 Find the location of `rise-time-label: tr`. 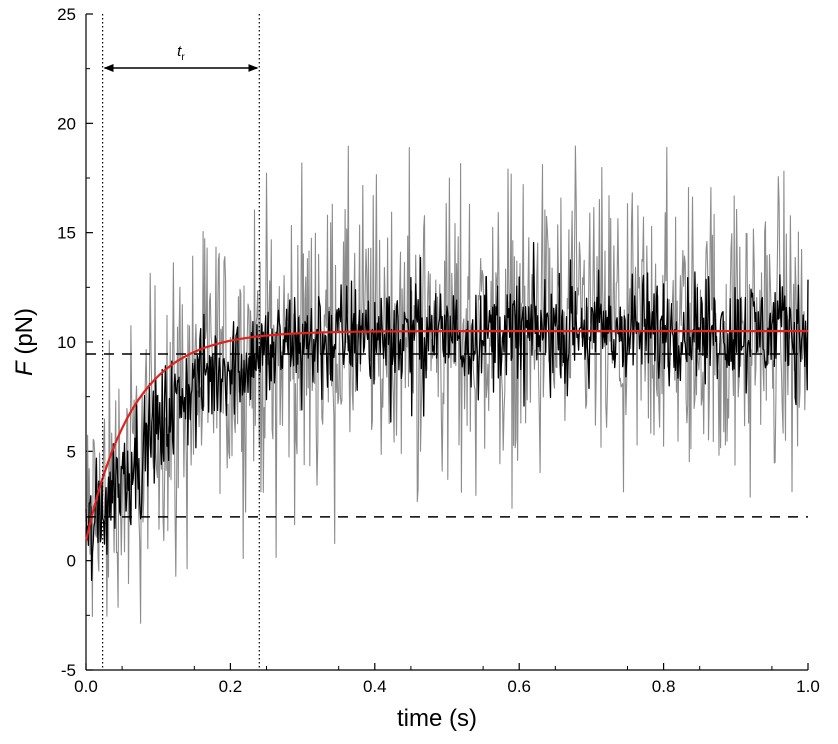

rise-time-label: tr is located at coordinates (181, 53).